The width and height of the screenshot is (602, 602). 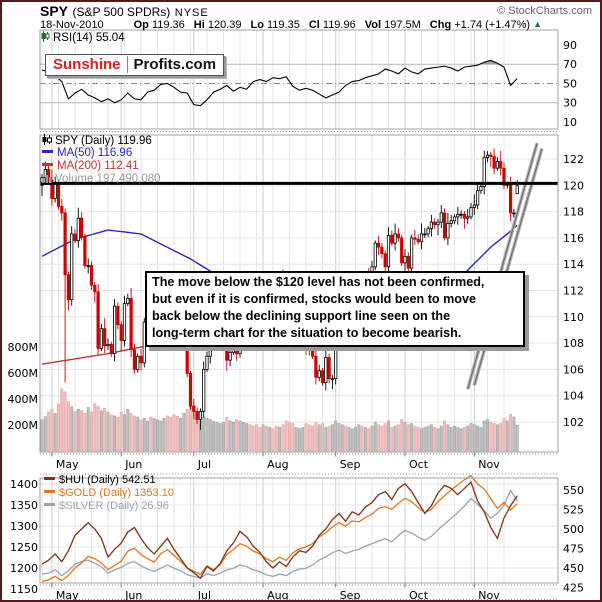 What do you see at coordinates (47, 139) in the screenshot?
I see `spy-candlestick-icon` at bounding box center [47, 139].